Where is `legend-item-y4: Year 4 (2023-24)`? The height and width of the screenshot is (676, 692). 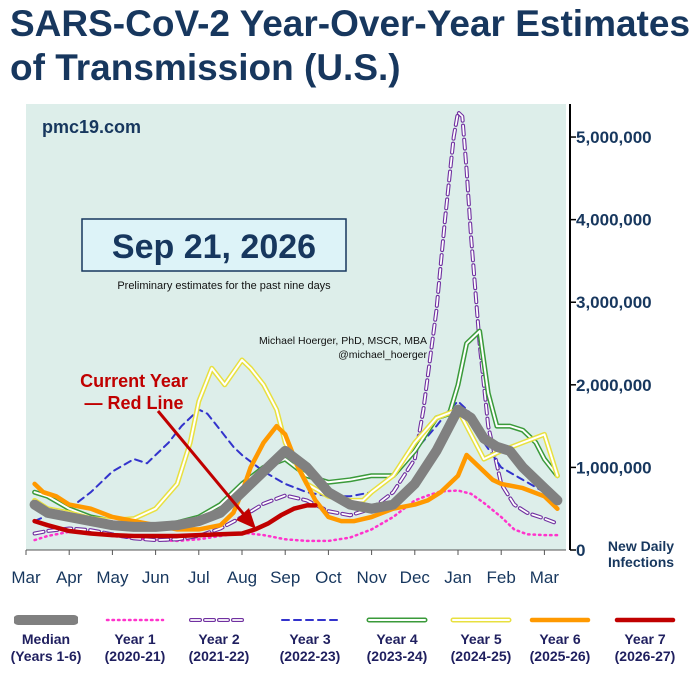
legend-item-y4: Year 4 (2023-24) is located at coordinates (397, 638).